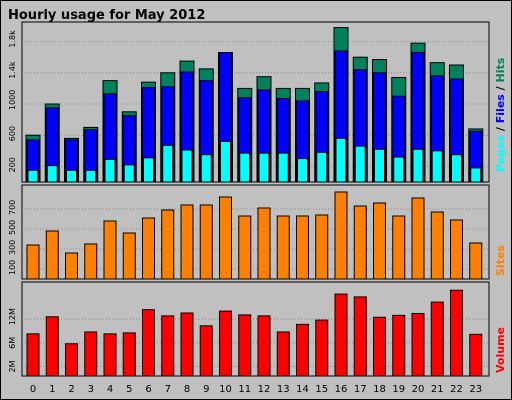 This screenshot has width=512, height=400. What do you see at coordinates (12, 164) in the screenshot?
I see `hits_files_pages-y-tick-label: 200` at bounding box center [12, 164].